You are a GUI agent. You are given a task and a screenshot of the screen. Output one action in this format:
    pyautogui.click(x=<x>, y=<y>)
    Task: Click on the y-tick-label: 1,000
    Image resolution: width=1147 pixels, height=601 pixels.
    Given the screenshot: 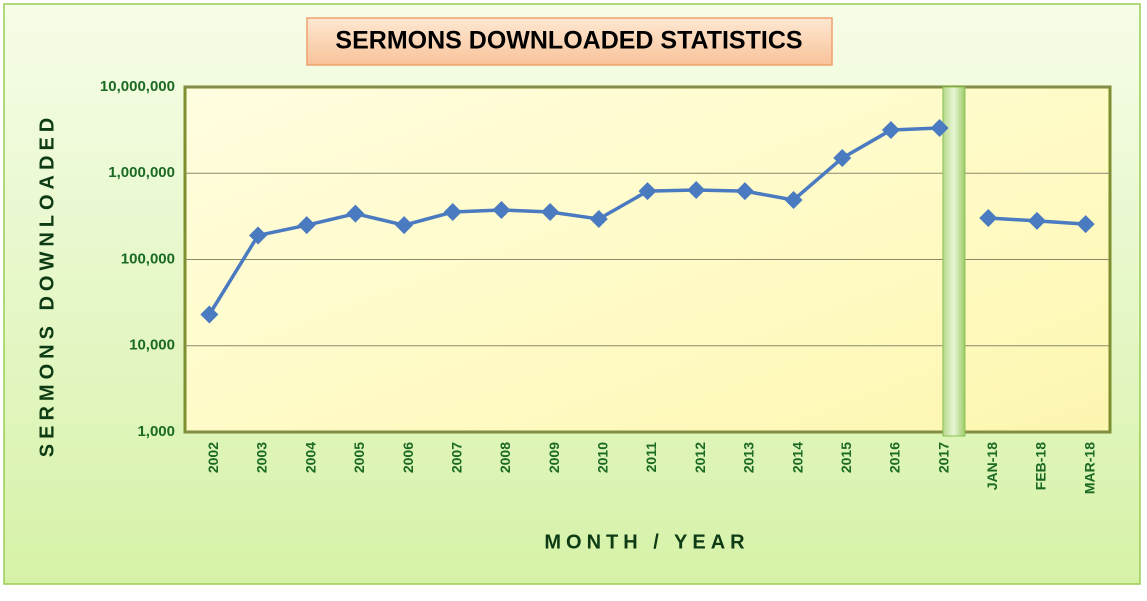 What is the action you would take?
    pyautogui.click(x=156, y=431)
    